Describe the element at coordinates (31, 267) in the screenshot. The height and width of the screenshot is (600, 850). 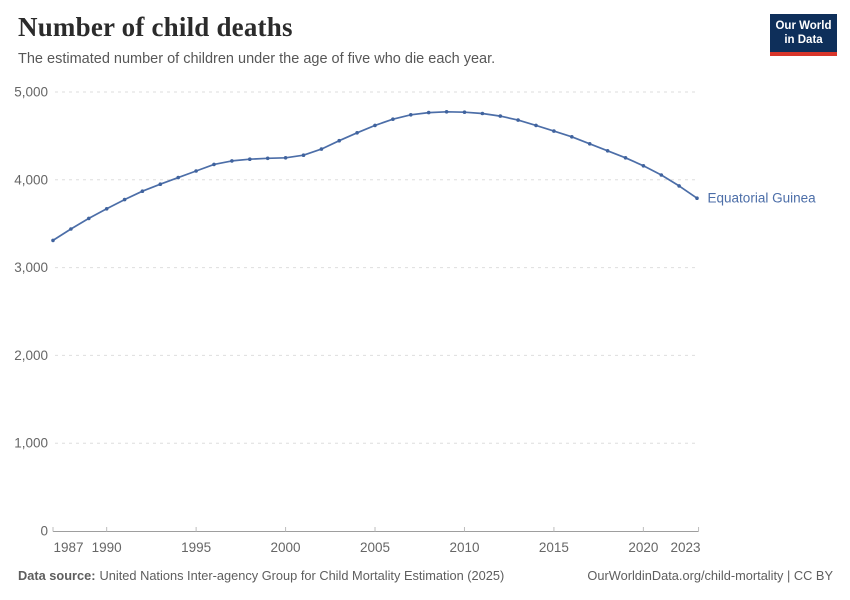
I see `y-axis-tick-label: 3,000` at that location.